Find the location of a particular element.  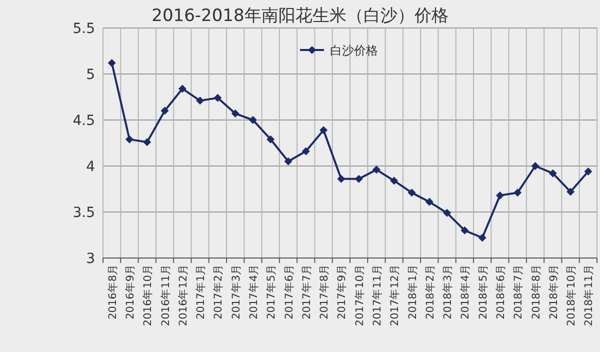

y-tick-label: 5.5 is located at coordinates (83, 29).